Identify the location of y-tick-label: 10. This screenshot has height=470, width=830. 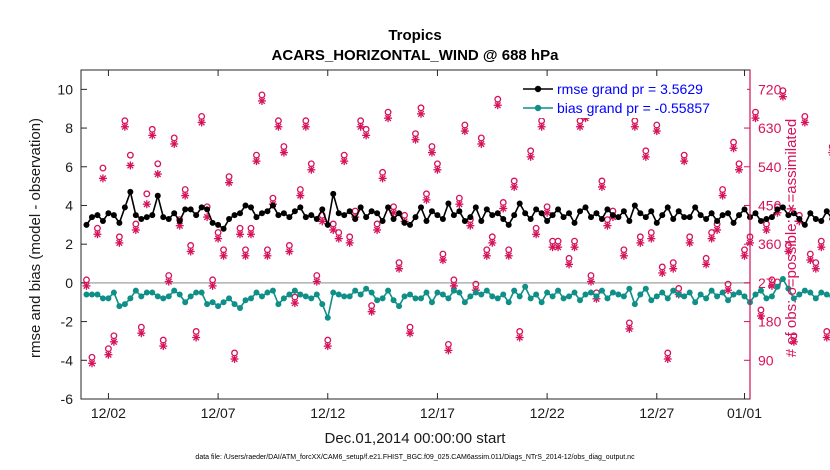
(65, 89).